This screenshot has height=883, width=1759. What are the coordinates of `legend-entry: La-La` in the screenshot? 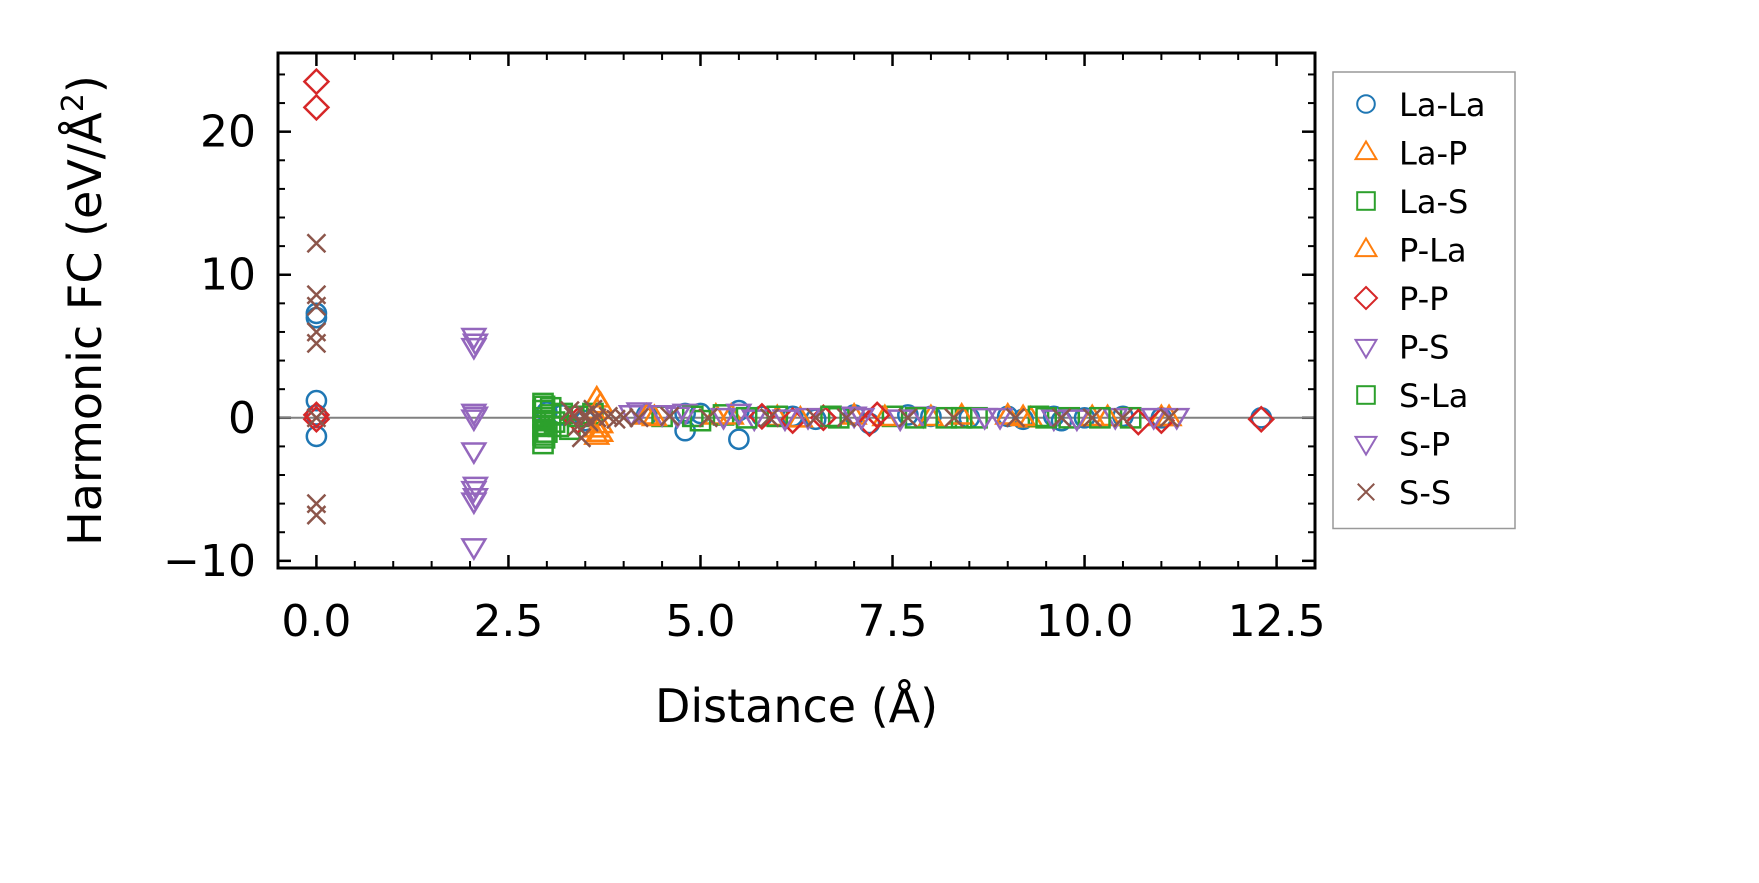 It's located at (1420, 105).